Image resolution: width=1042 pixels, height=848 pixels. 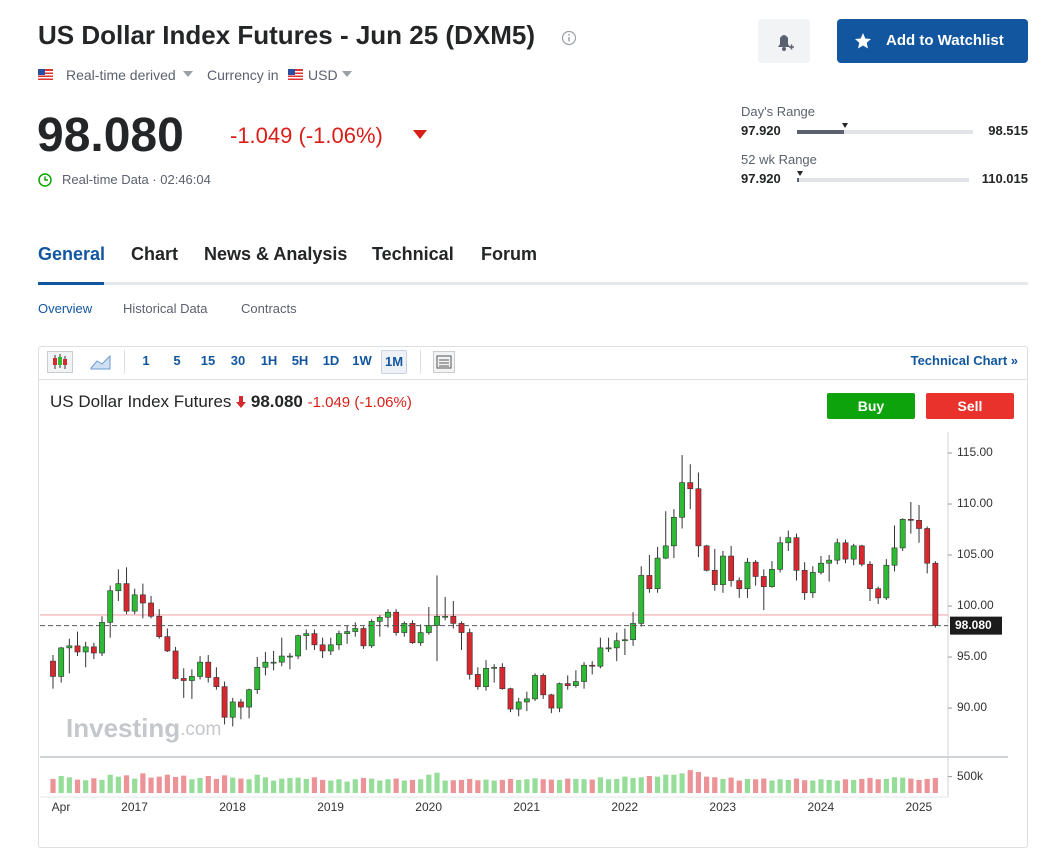 I want to click on dropdown-caret, so click(x=188, y=74).